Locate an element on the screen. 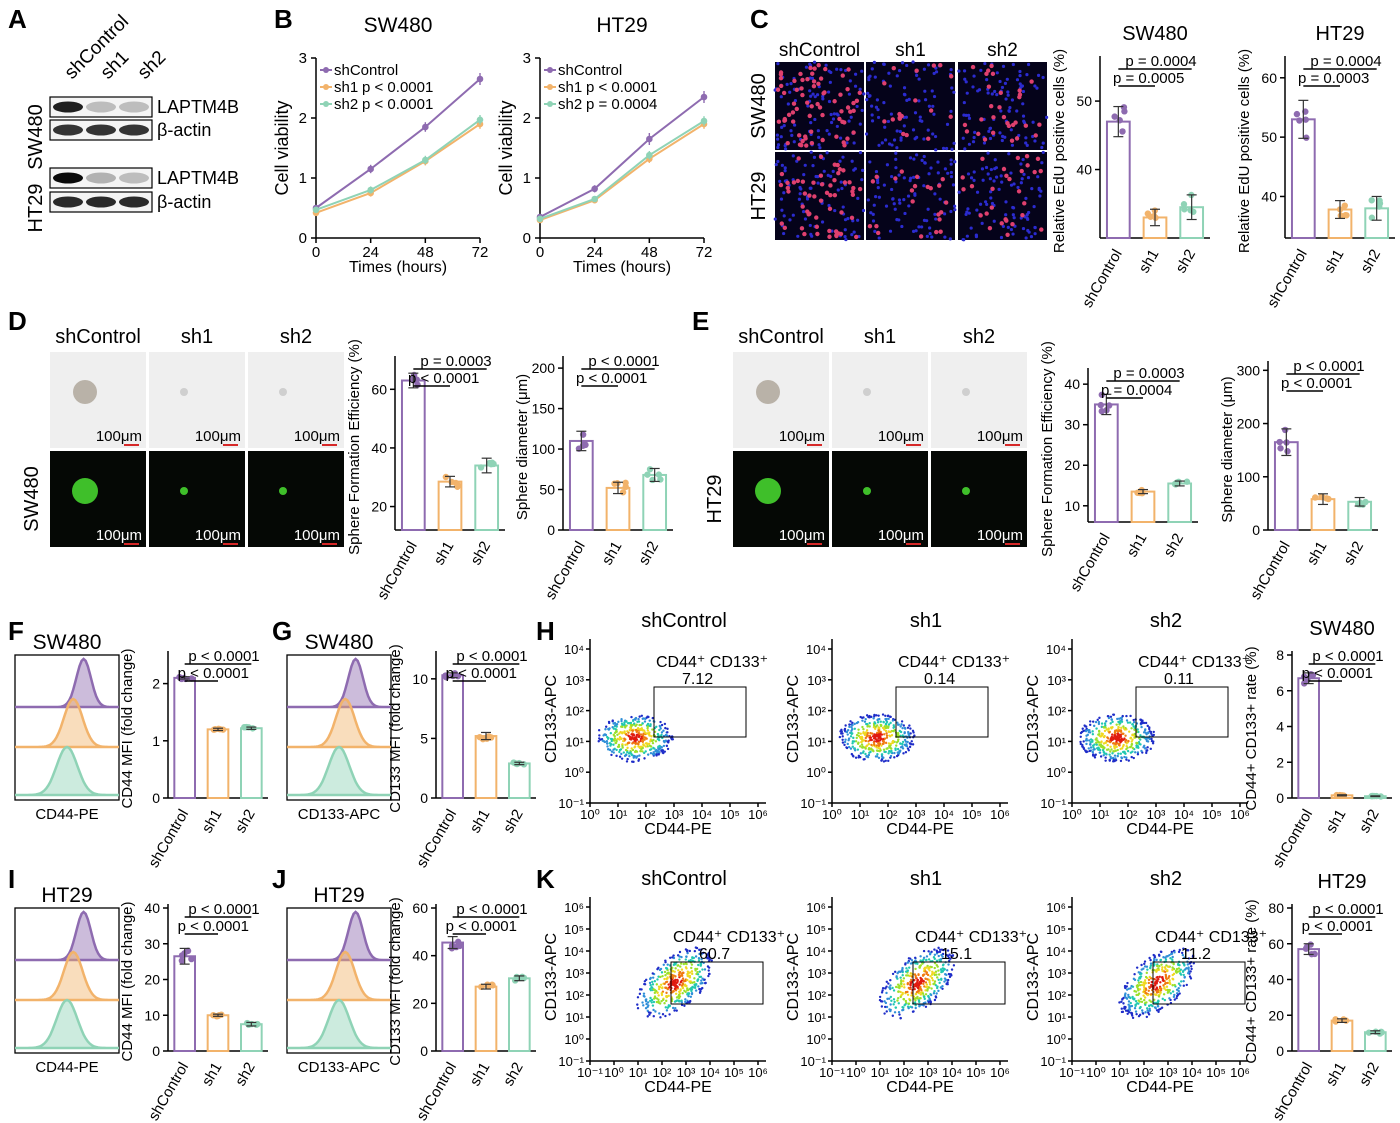 The image size is (1400, 1123). gate-percentage: 7.12 is located at coordinates (697, 679).